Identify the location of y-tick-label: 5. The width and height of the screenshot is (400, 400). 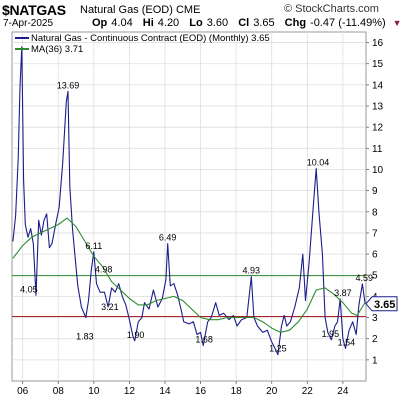
(375, 276).